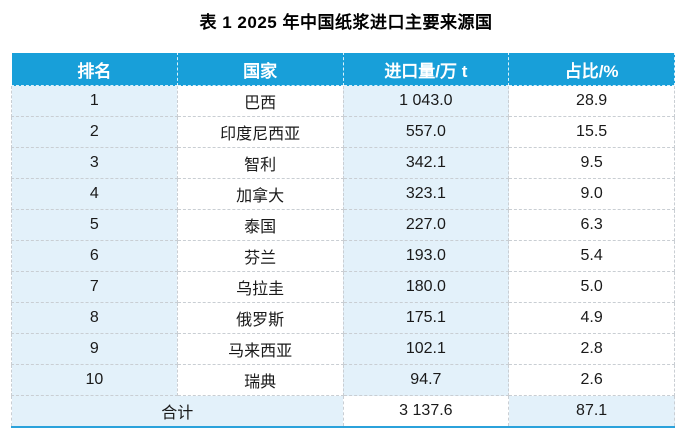 The width and height of the screenshot is (692, 443). Describe the element at coordinates (260, 101) in the screenshot. I see `cell-country: 巴西` at that location.